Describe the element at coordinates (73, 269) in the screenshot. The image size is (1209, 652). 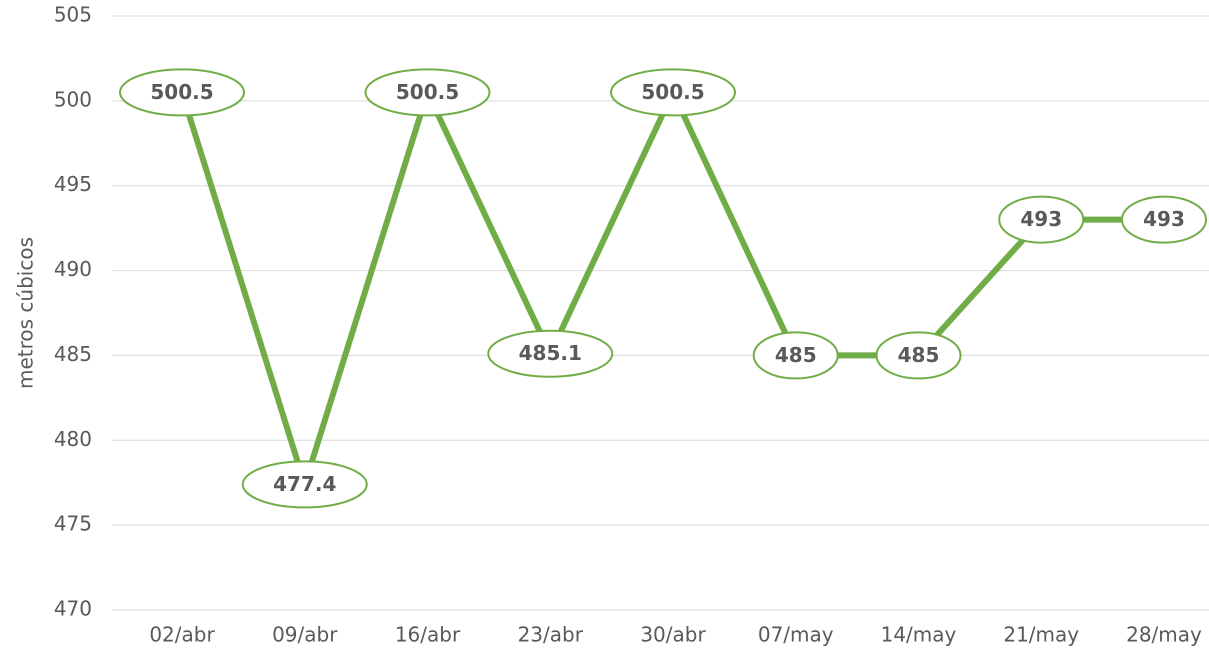
I see `y-tick-label: 490` at that location.